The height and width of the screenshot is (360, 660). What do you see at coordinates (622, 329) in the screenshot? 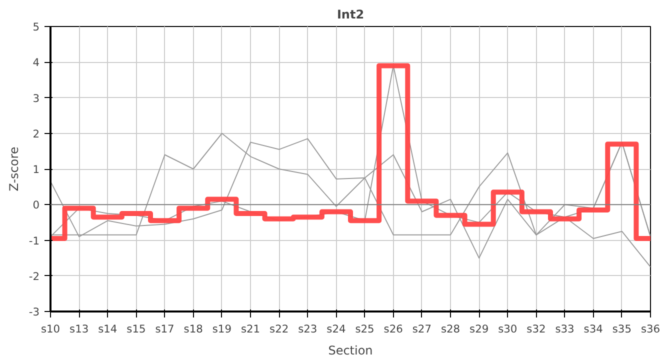
I see `x-tick-label: s35` at bounding box center [622, 329].